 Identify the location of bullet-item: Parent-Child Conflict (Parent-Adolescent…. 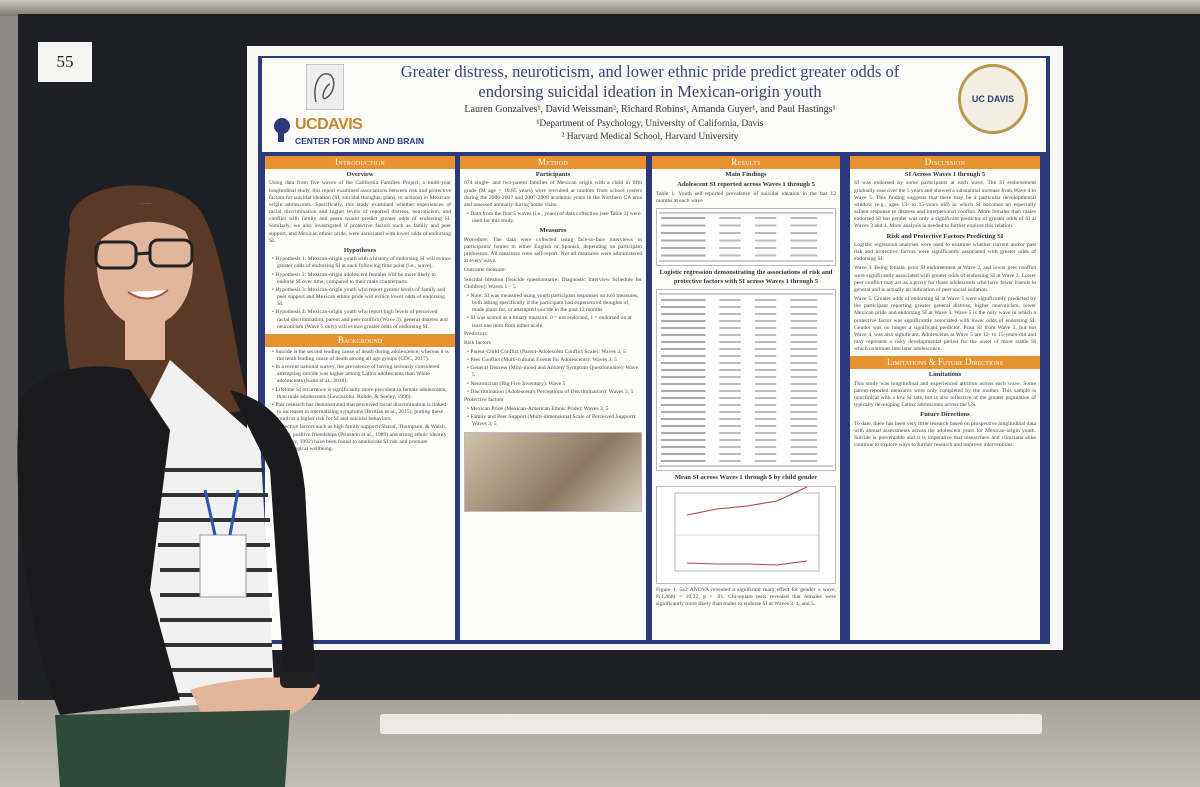
(556, 352).